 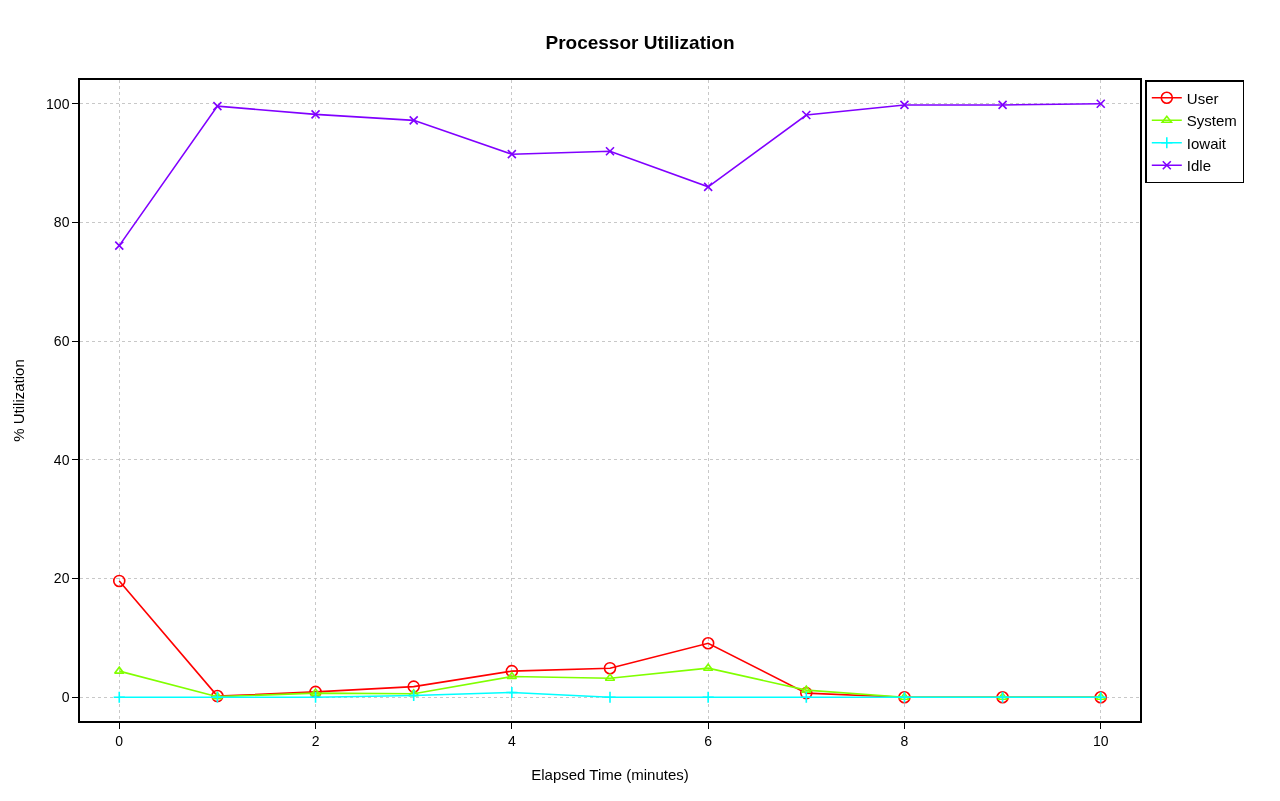 What do you see at coordinates (61, 341) in the screenshot?
I see `y-tick-label: 60` at bounding box center [61, 341].